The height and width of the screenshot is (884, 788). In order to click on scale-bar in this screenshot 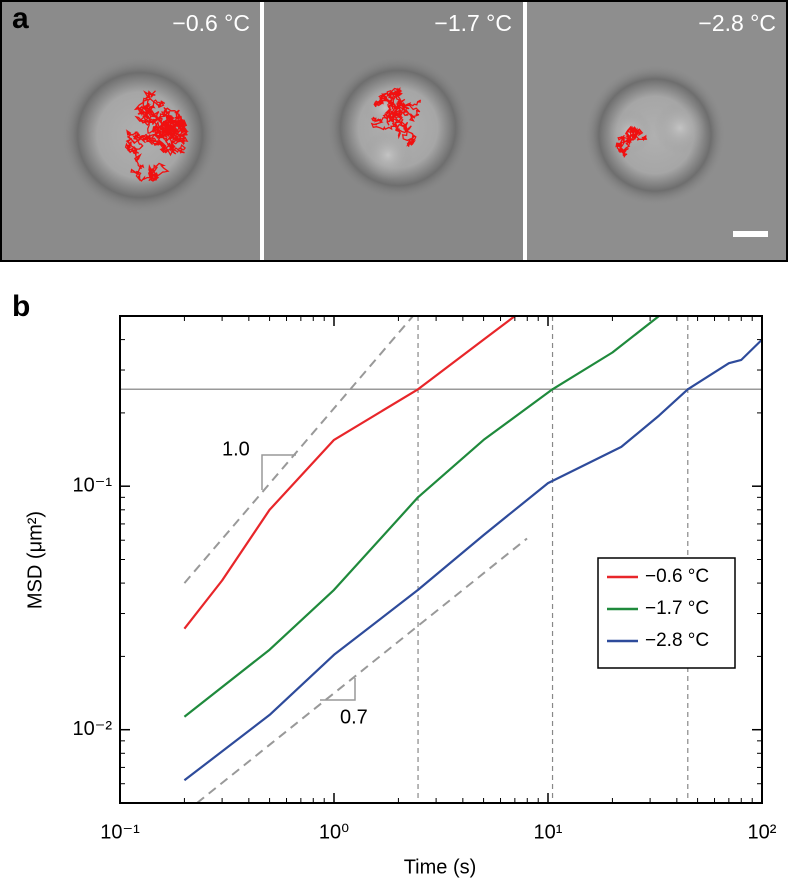, I will do `click(750, 234)`.